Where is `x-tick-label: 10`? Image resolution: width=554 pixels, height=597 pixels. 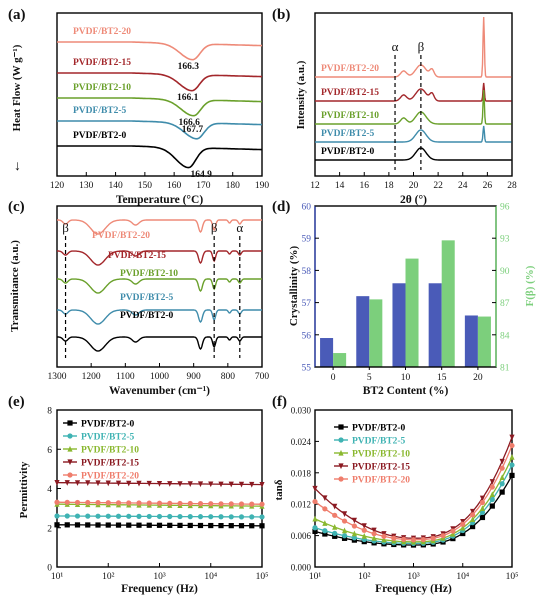
x-tick-label: 10 is located at coordinates (406, 378).